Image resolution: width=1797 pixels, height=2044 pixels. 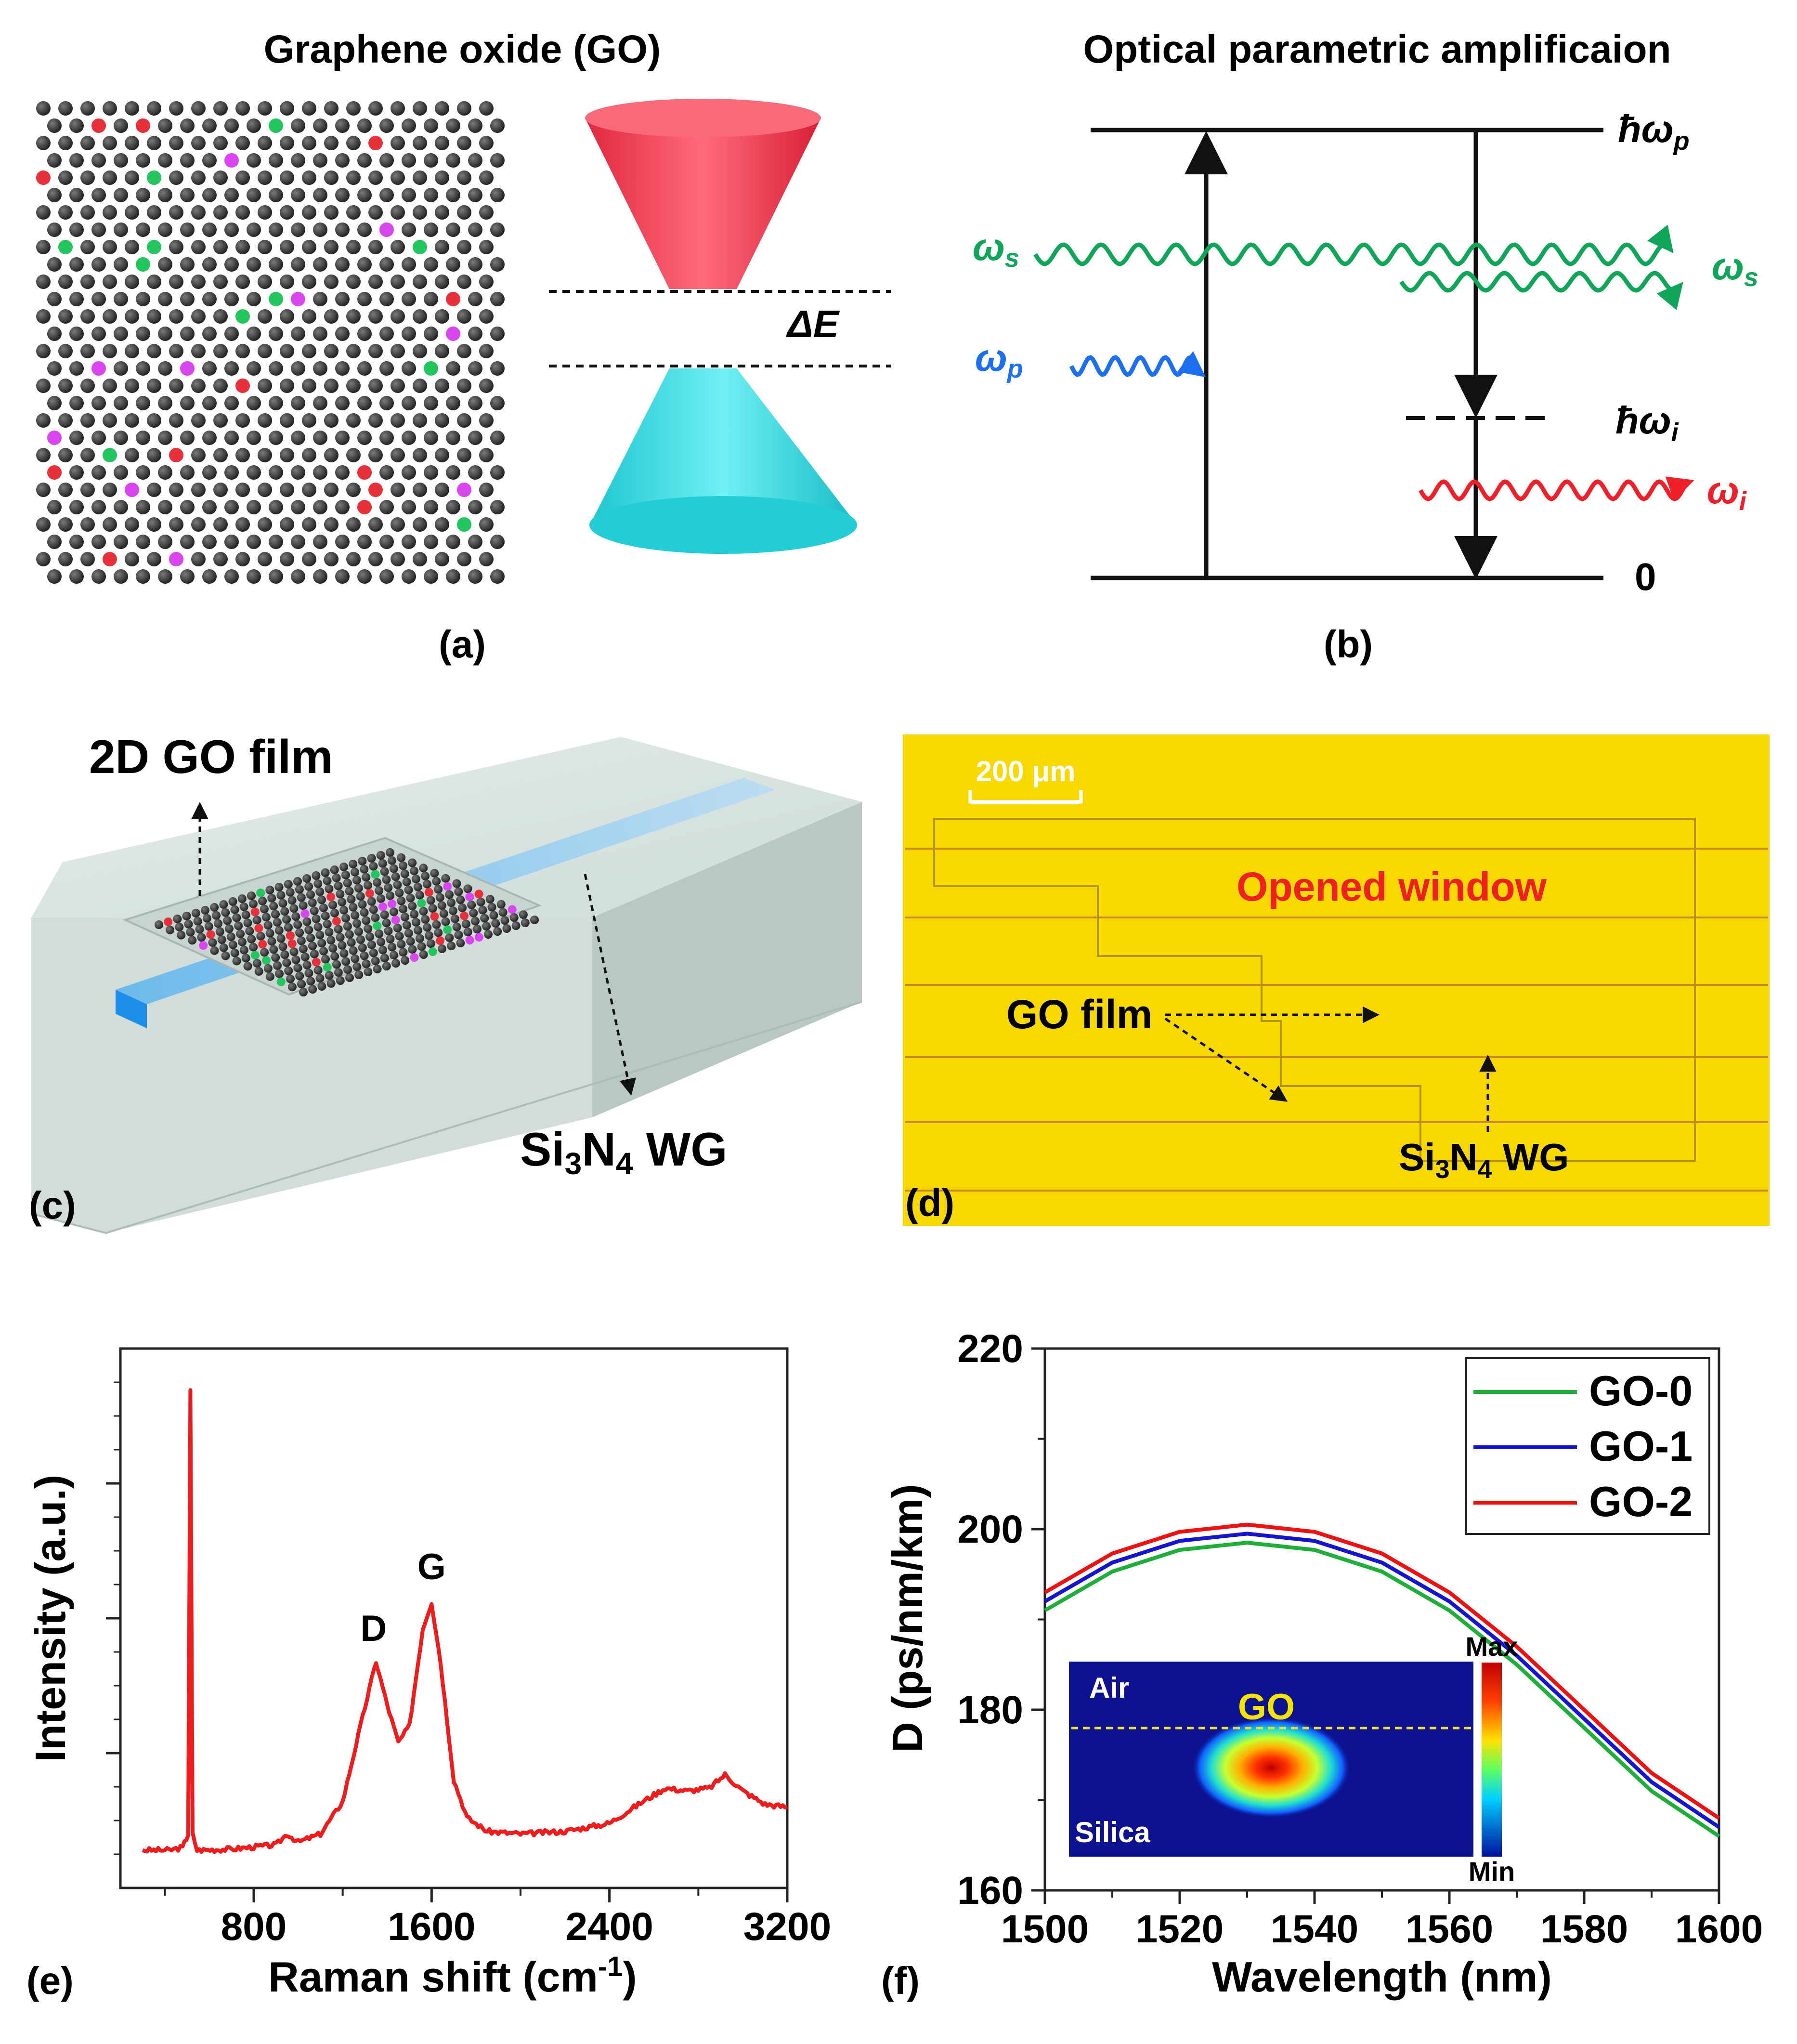 I want to click on waveguide-facet, so click(x=131, y=1009).